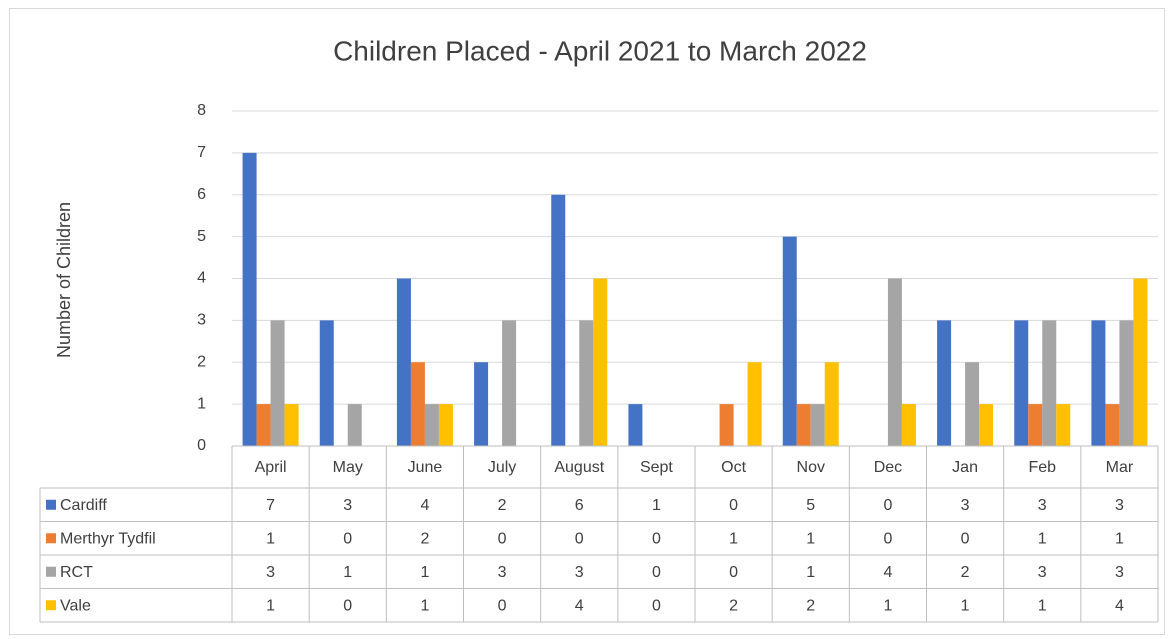  I want to click on y-tick-label: 6, so click(201, 194).